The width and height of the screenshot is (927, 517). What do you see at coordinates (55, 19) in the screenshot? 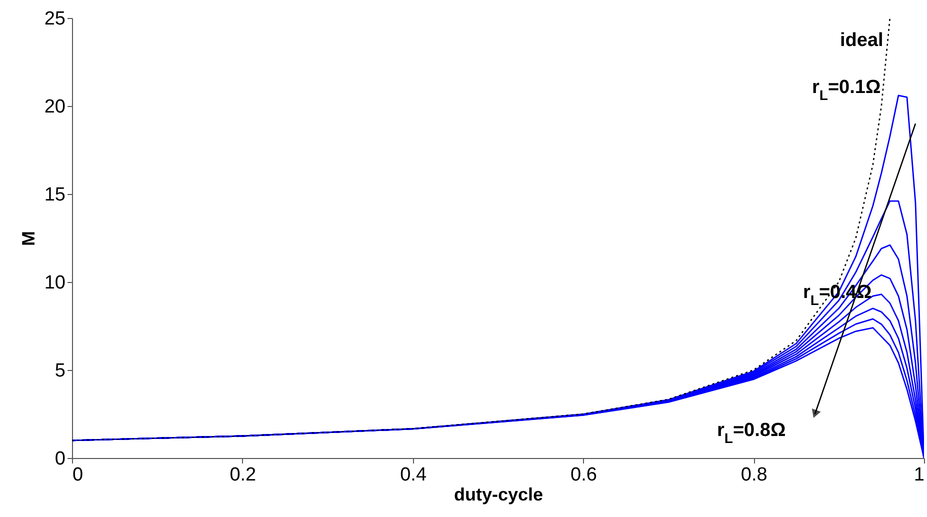
I see `y-tick-label: 25` at bounding box center [55, 19].